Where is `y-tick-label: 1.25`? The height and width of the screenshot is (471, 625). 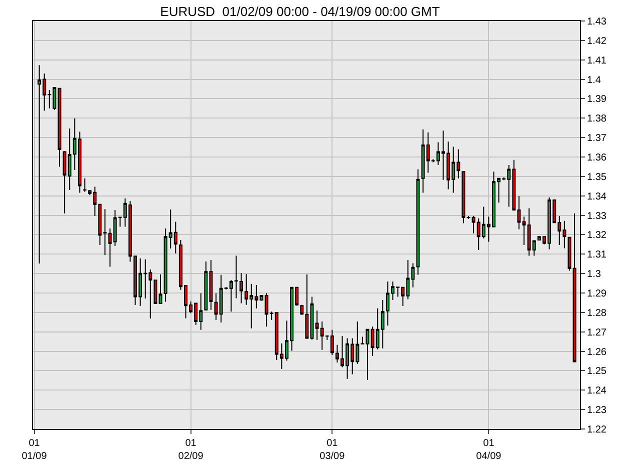
y-tick-label: 1.25 is located at coordinates (597, 372).